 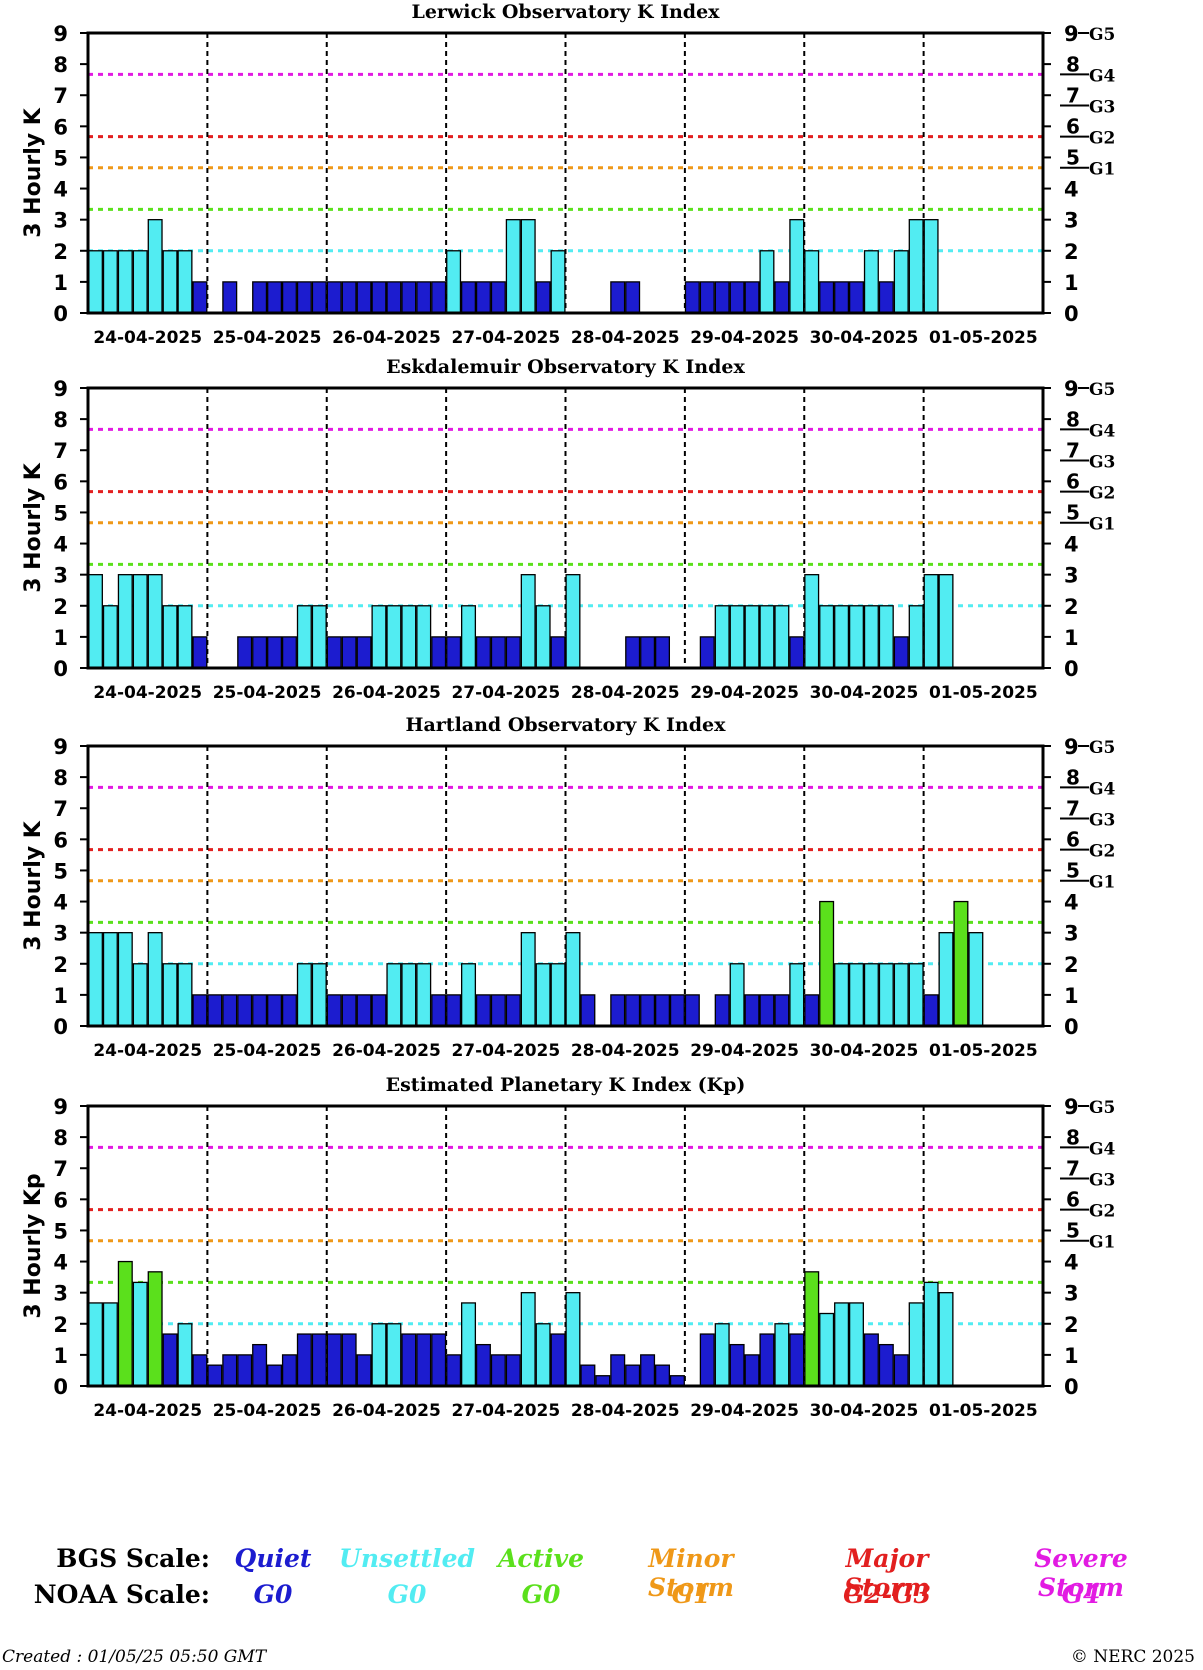 I want to click on x-tick-label: 25-04-2025, so click(x=267, y=693).